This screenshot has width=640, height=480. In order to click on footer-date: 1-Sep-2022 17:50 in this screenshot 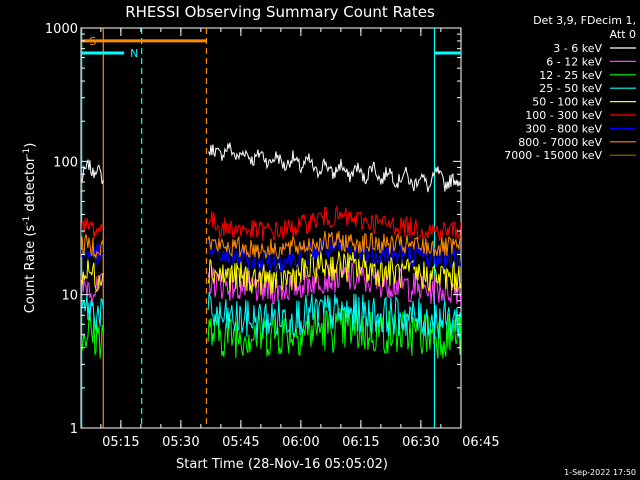, I will do `click(600, 472)`.